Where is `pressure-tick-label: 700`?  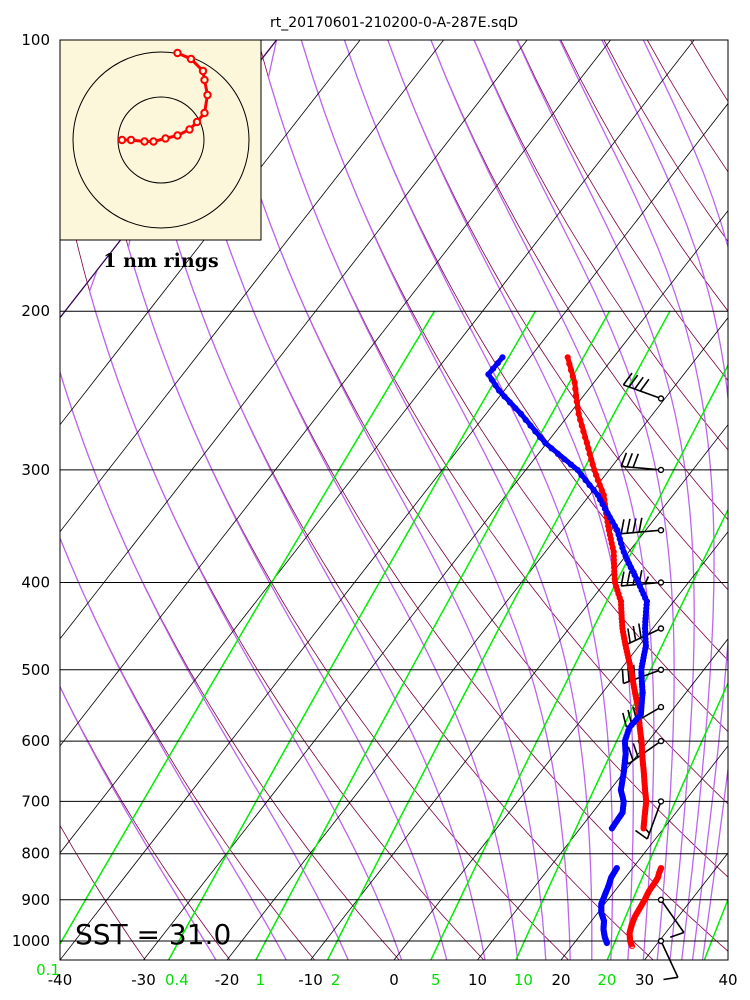 pressure-tick-label: 700 is located at coordinates (35, 801).